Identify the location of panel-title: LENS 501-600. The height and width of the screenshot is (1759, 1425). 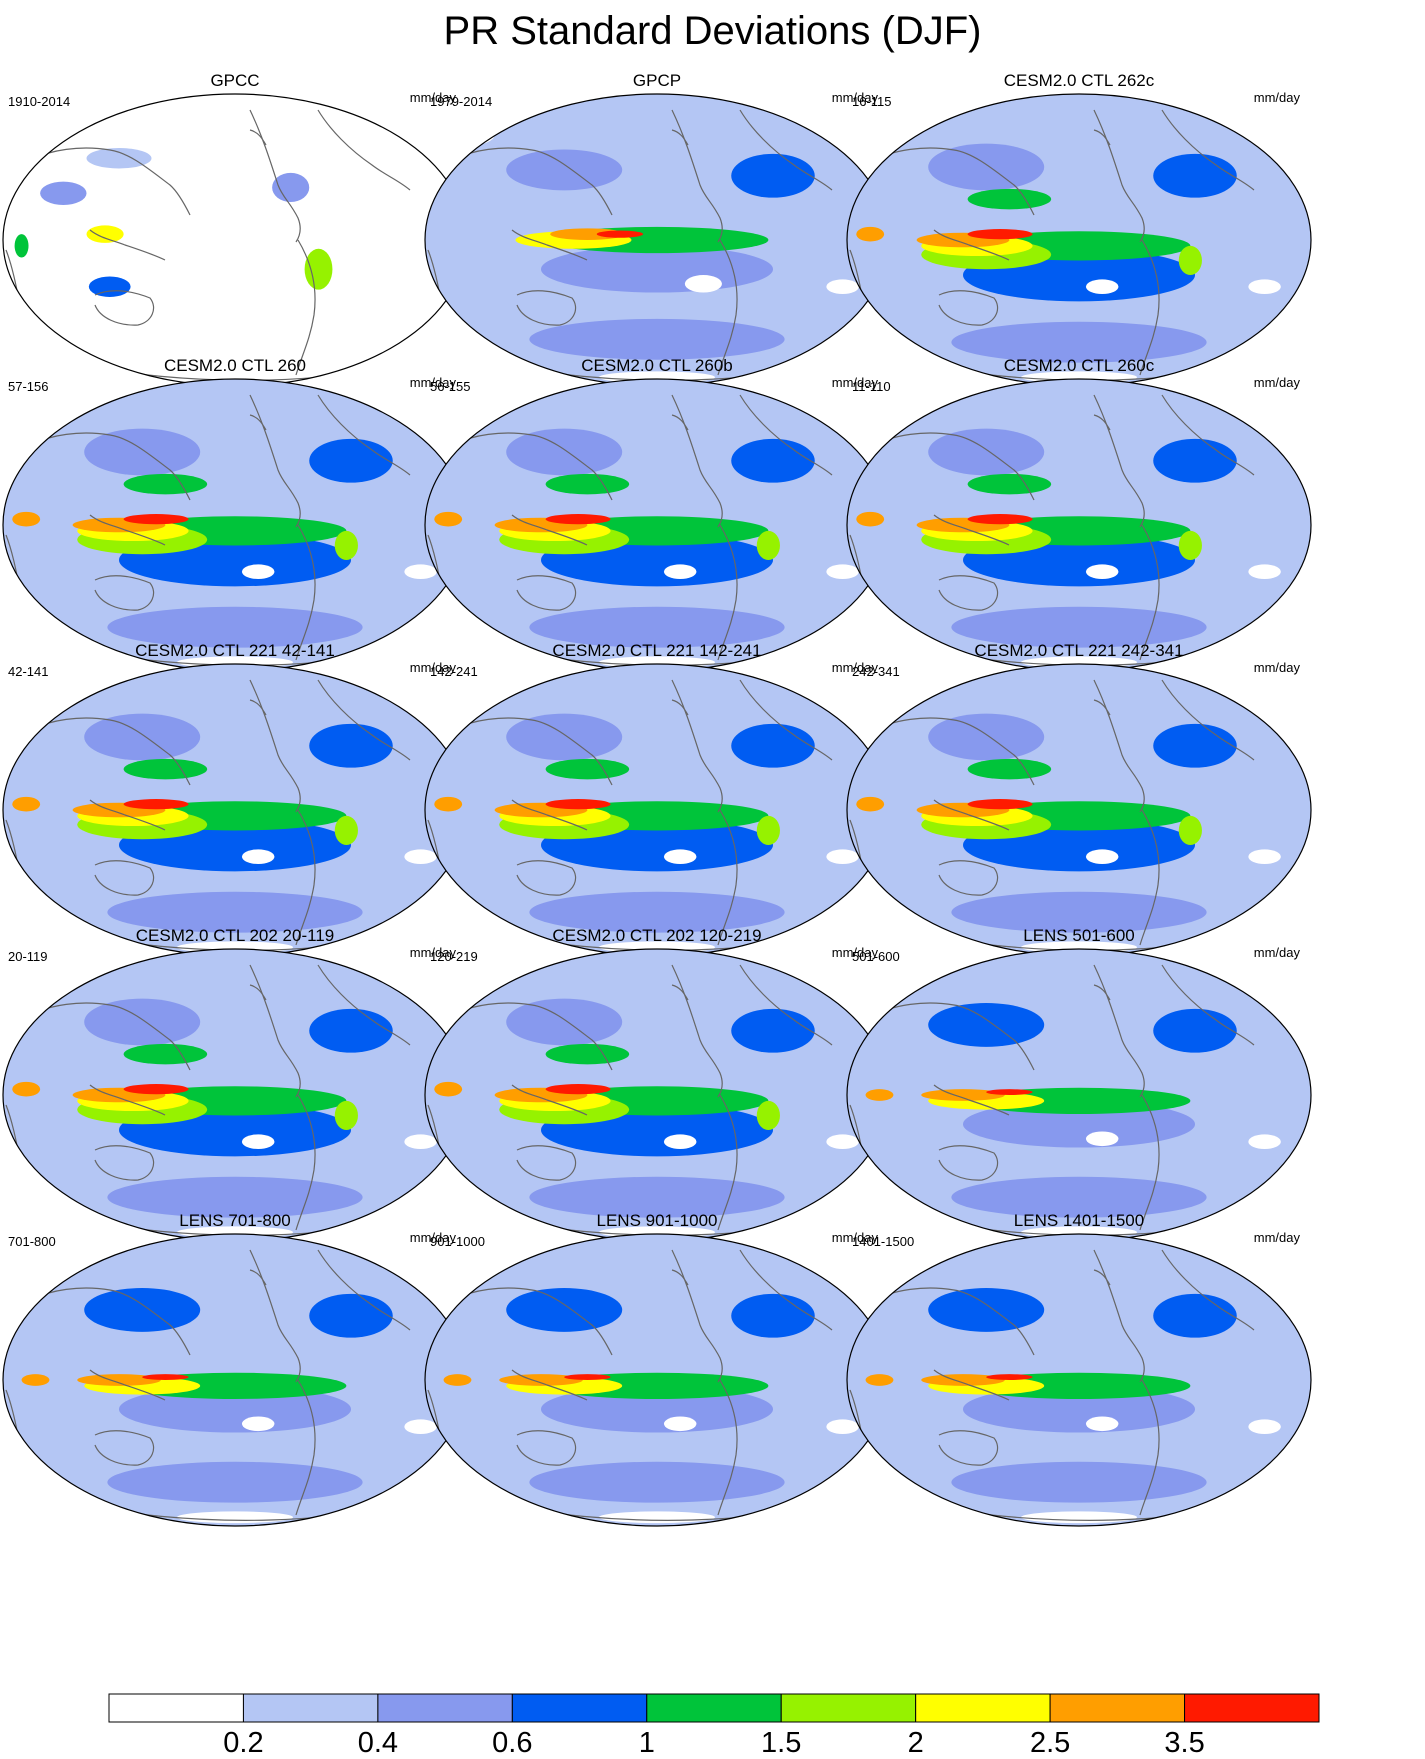
(1079, 935).